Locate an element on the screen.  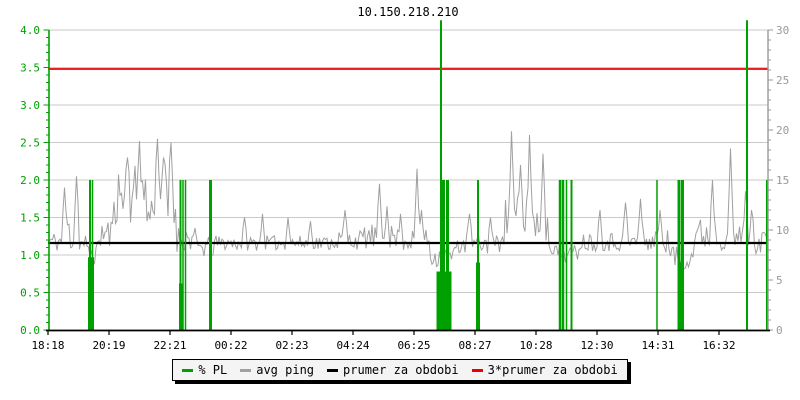
legend-item-3x-avg: 3*prumer za obdobi is located at coordinates (544, 370).